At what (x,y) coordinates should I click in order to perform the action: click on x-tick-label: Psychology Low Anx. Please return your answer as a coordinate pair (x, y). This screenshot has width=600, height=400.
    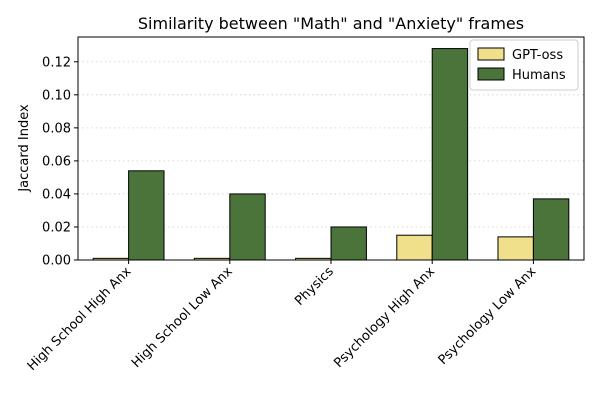
    Looking at the image, I should click on (488, 316).